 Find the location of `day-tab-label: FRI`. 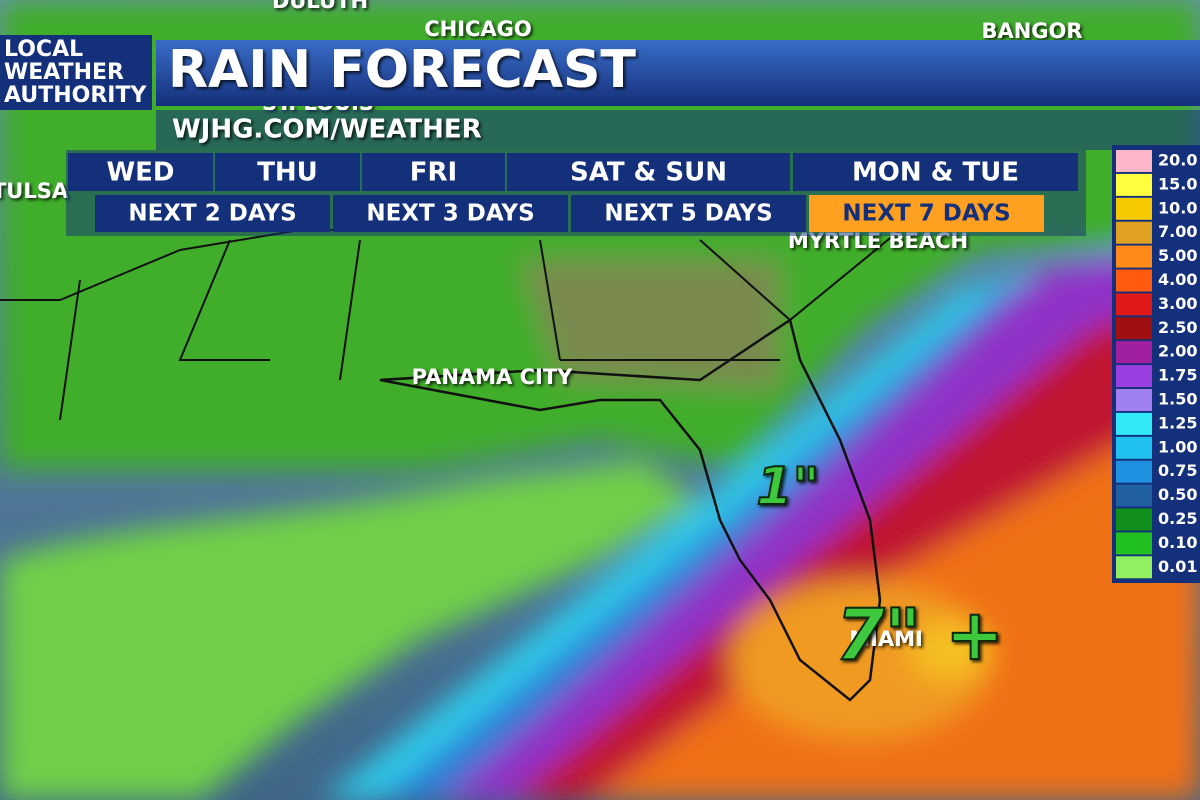

day-tab-label: FRI is located at coordinates (433, 173).